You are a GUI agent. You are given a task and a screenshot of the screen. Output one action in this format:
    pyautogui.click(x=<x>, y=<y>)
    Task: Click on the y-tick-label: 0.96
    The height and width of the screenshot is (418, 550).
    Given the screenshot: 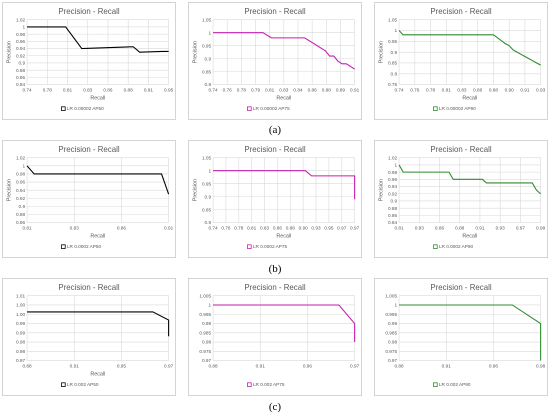 What is the action you would take?
    pyautogui.click(x=21, y=182)
    